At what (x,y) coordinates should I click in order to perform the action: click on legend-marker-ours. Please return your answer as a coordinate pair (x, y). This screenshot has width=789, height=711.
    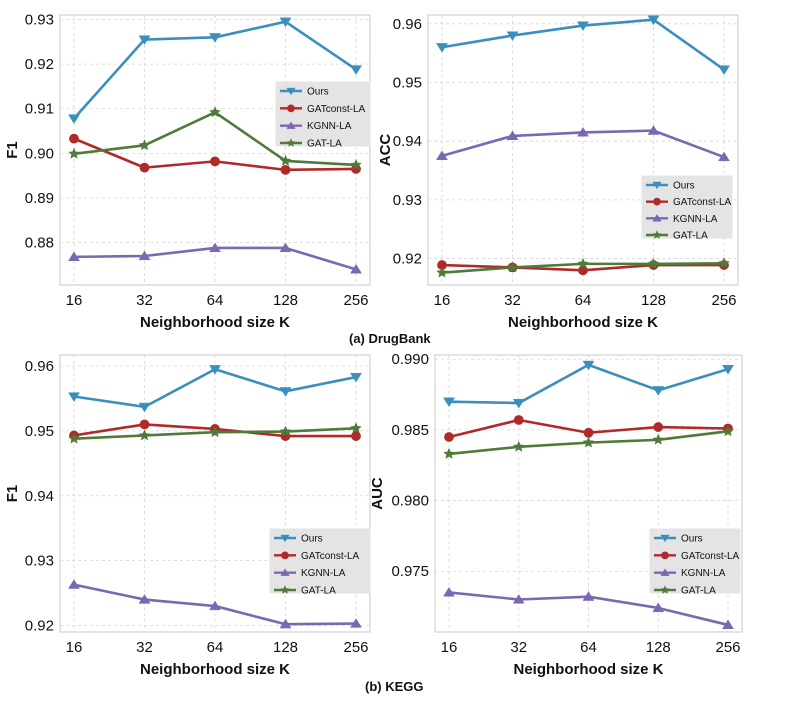
    Looking at the image, I should click on (285, 538).